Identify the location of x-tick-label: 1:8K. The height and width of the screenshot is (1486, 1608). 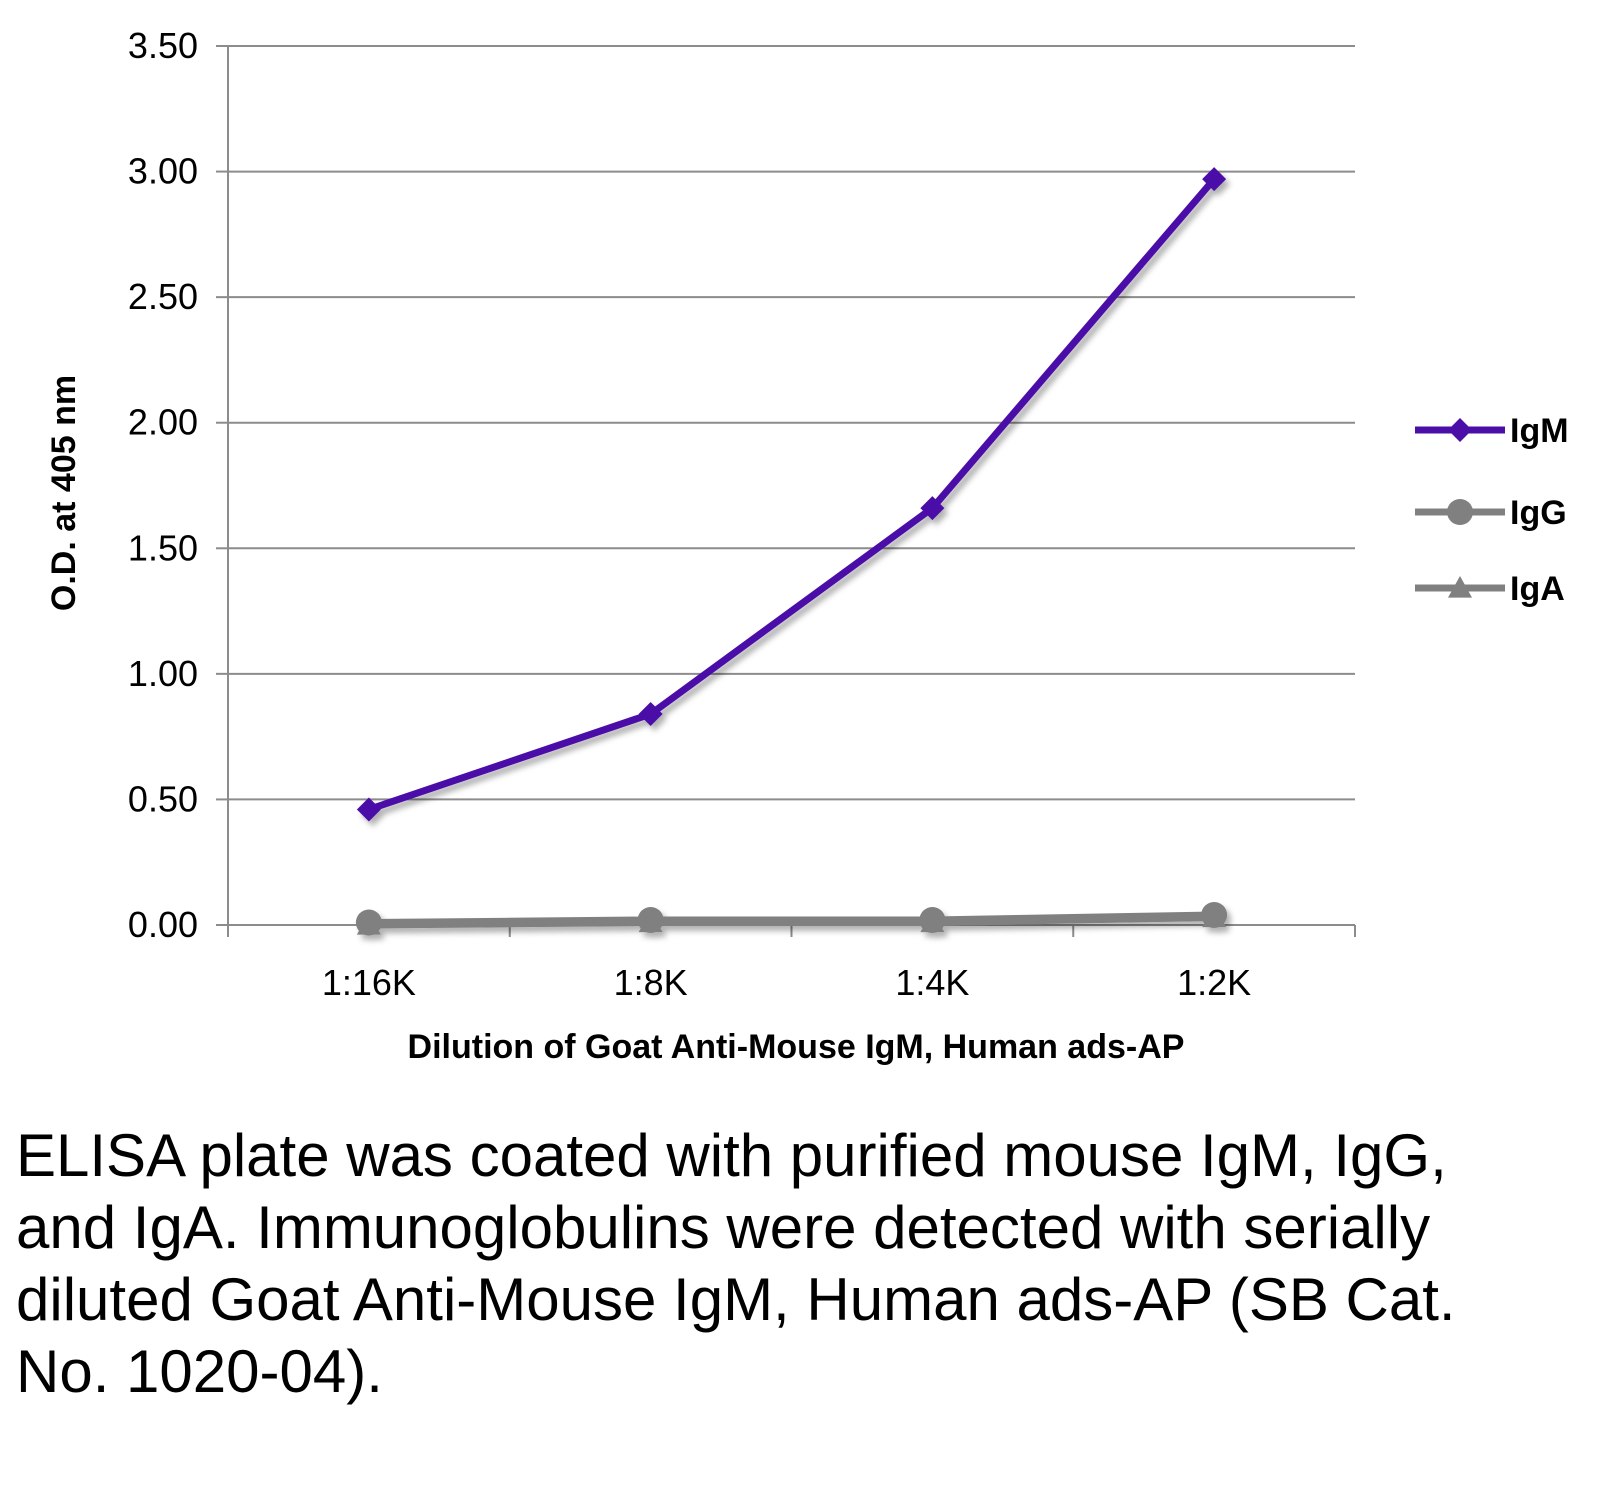
(651, 982).